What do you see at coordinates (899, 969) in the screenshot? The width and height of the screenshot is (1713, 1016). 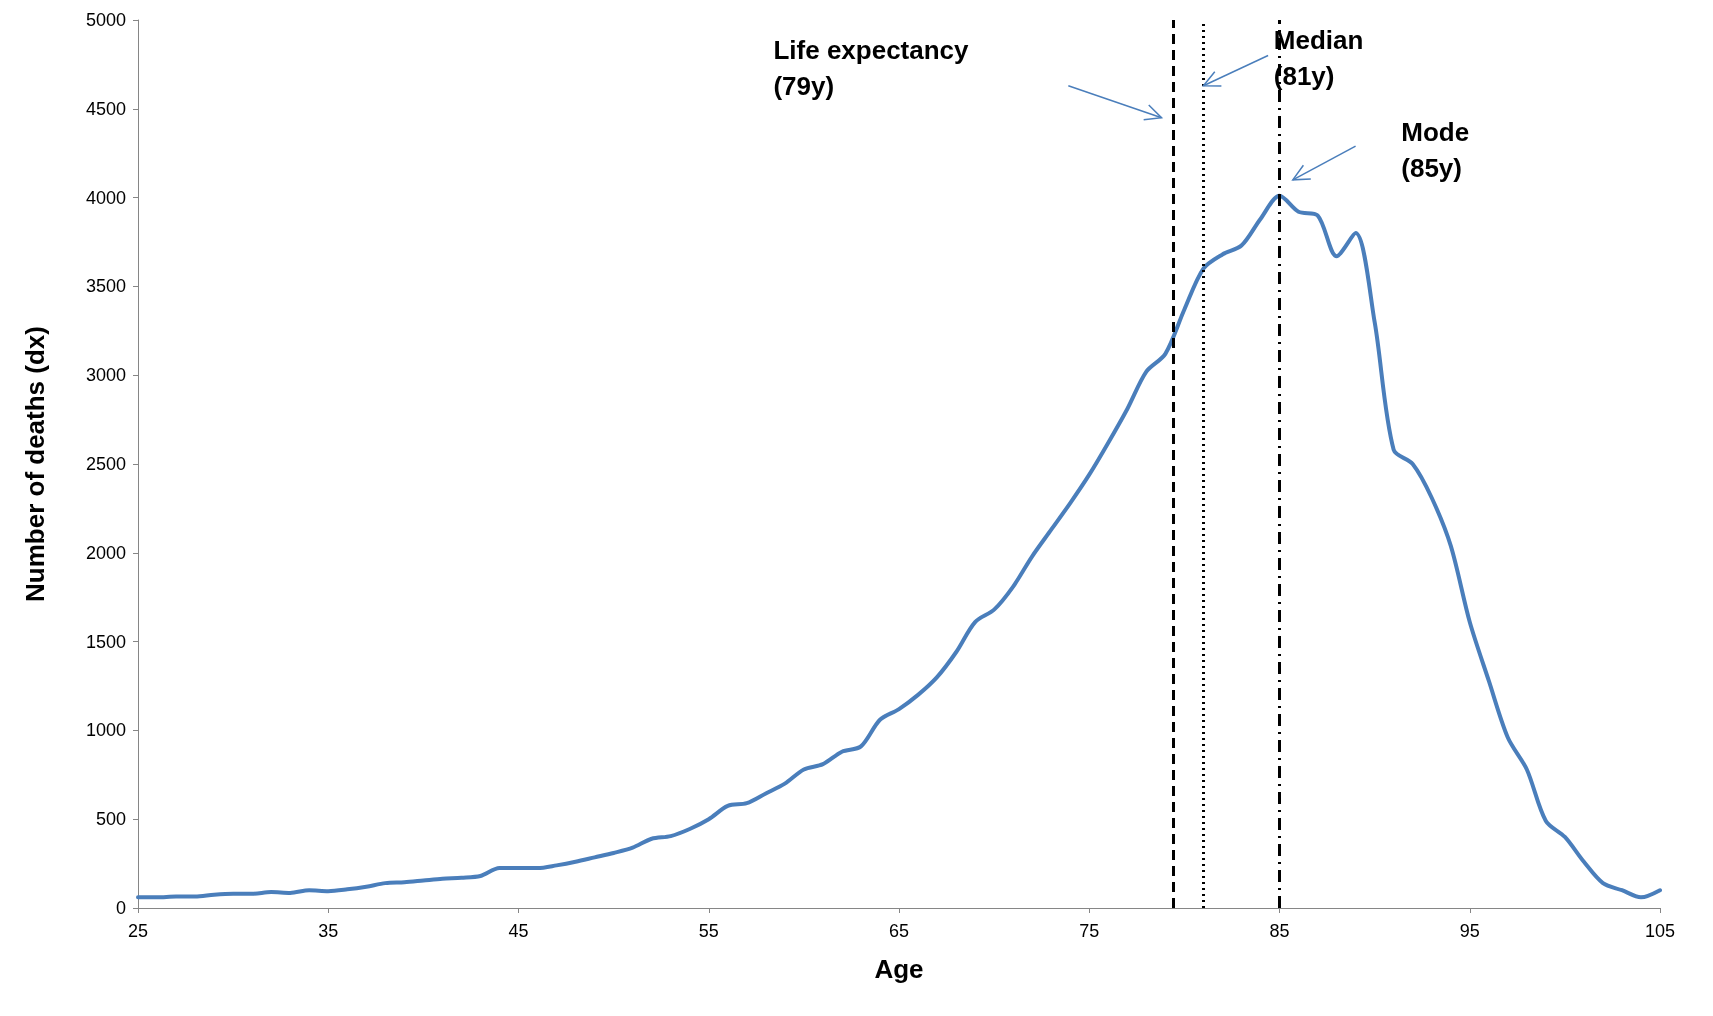 I see `x-axis-title: Age` at bounding box center [899, 969].